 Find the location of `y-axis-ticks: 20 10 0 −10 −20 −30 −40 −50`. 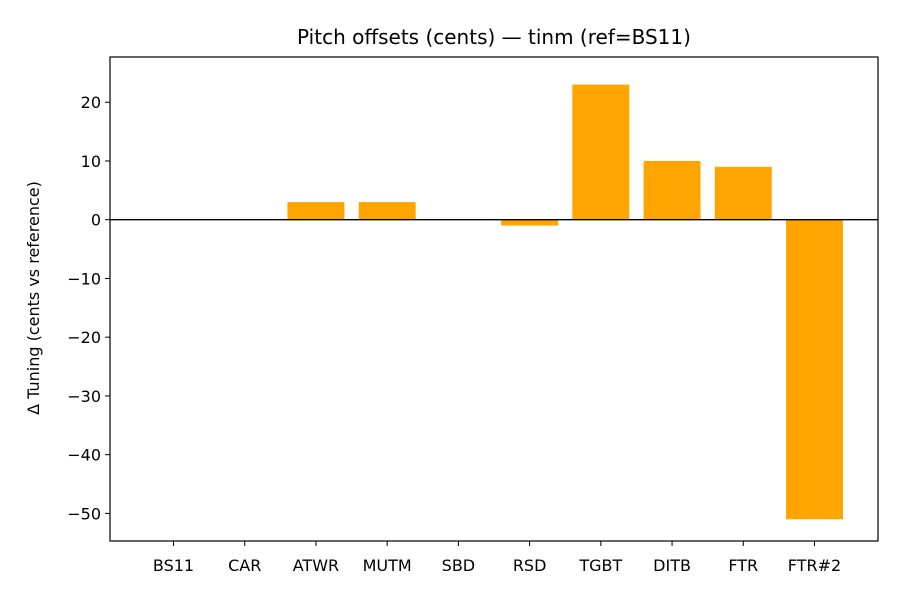

y-axis-ticks: 20 10 0 −10 −20 −30 −40 −50 is located at coordinates (88, 308).